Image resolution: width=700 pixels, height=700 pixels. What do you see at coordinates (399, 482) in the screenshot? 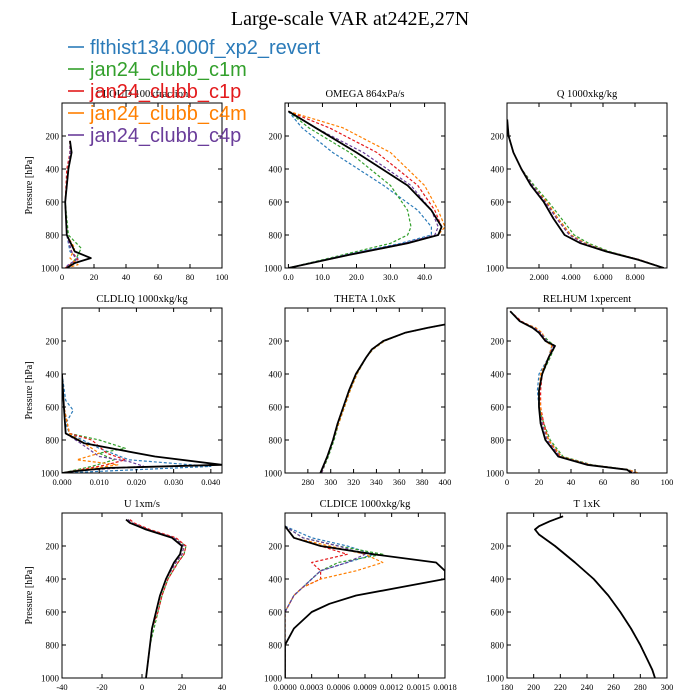
I see `x-tick-label: 360` at bounding box center [399, 482].